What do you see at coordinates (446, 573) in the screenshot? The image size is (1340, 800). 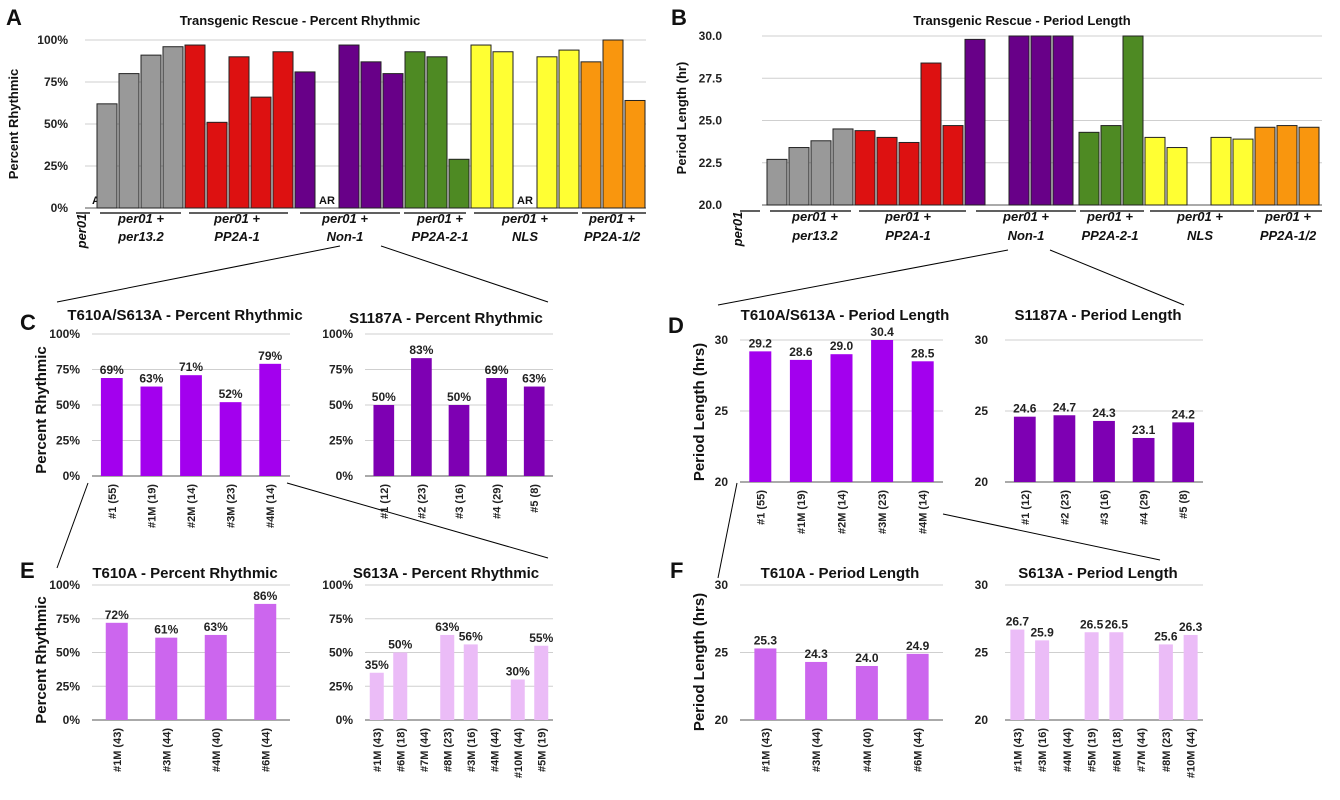 I see `chart-title: S613A - Percent Rhythmic` at bounding box center [446, 573].